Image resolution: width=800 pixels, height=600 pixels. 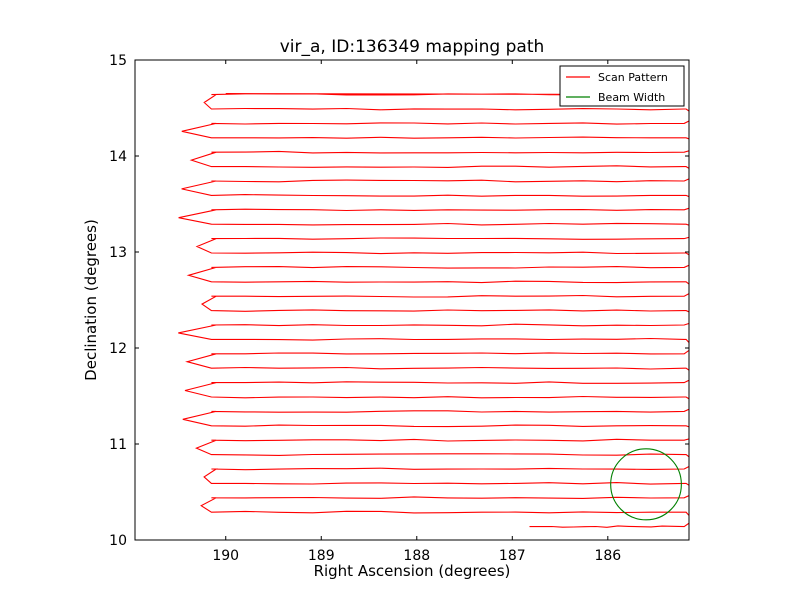 I want to click on y-tick-label: 10, so click(x=118, y=541).